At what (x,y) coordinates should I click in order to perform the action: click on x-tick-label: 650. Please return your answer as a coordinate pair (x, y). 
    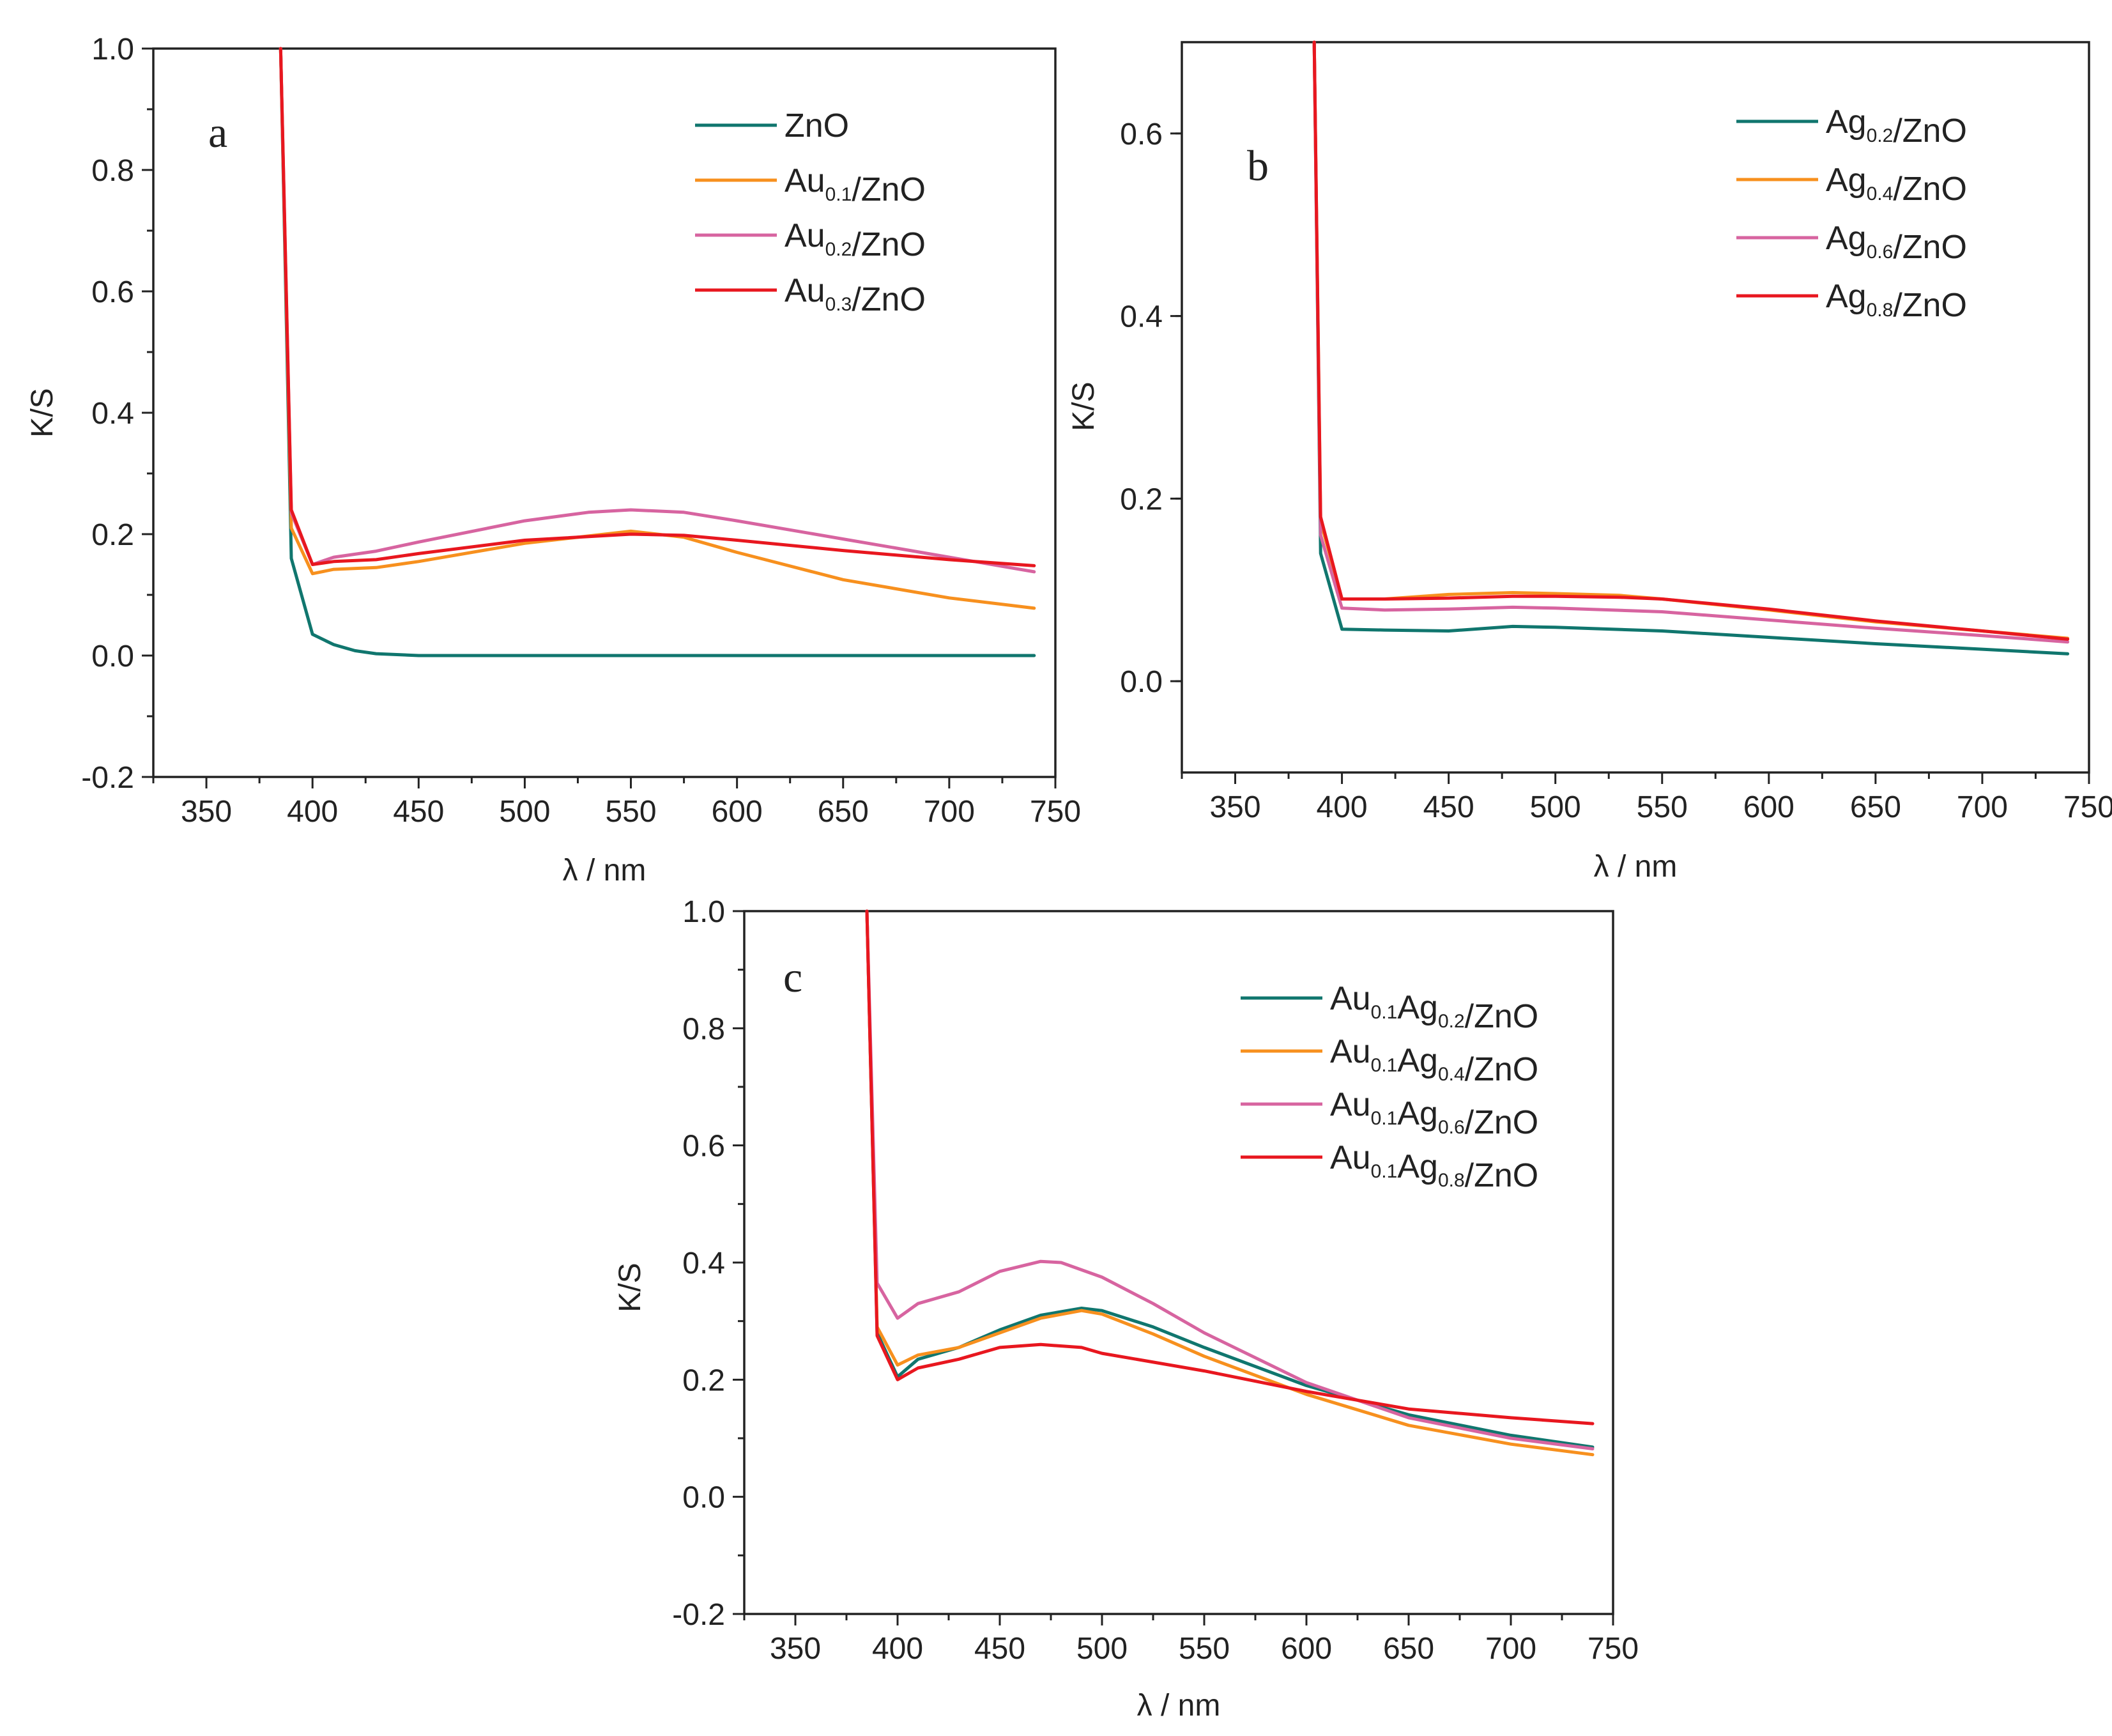
    Looking at the image, I should click on (1408, 1649).